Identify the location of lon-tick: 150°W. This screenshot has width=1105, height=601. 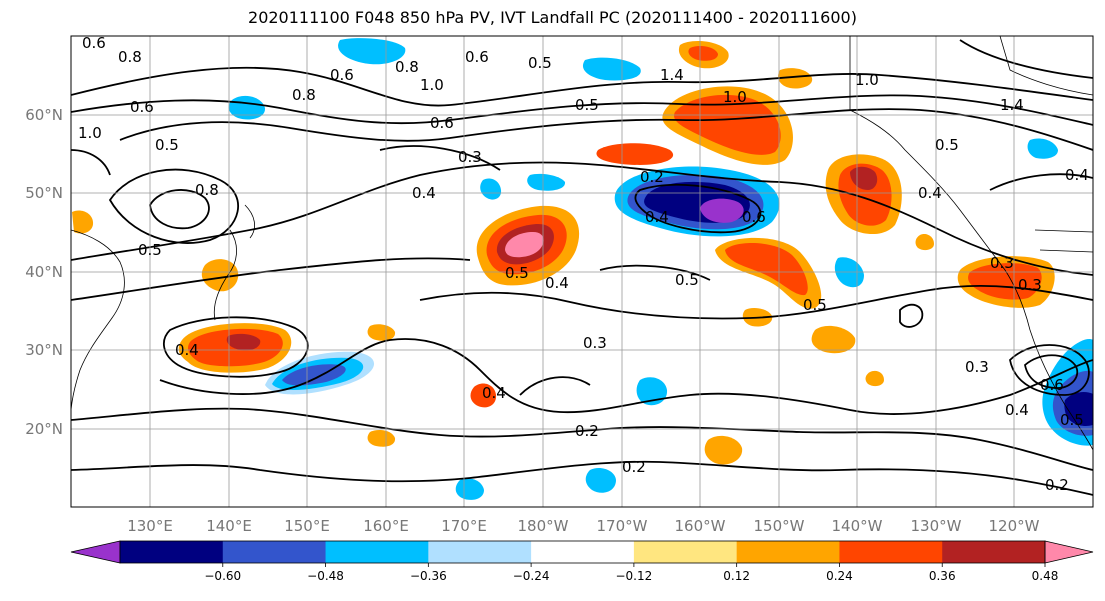
(779, 526).